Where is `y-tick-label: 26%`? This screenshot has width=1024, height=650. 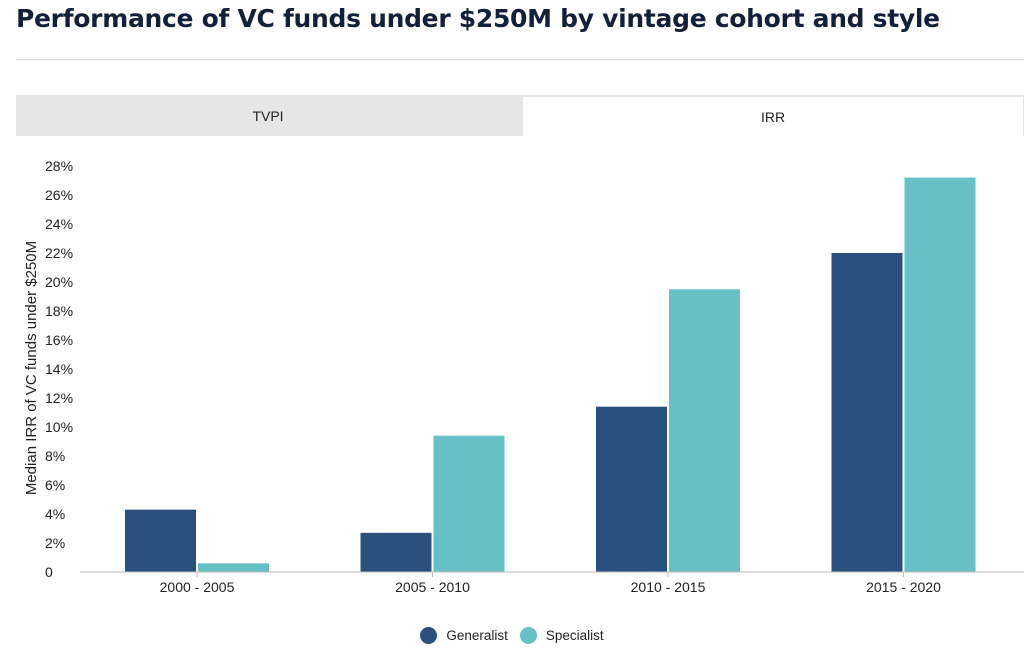
y-tick-label: 26% is located at coordinates (59, 195).